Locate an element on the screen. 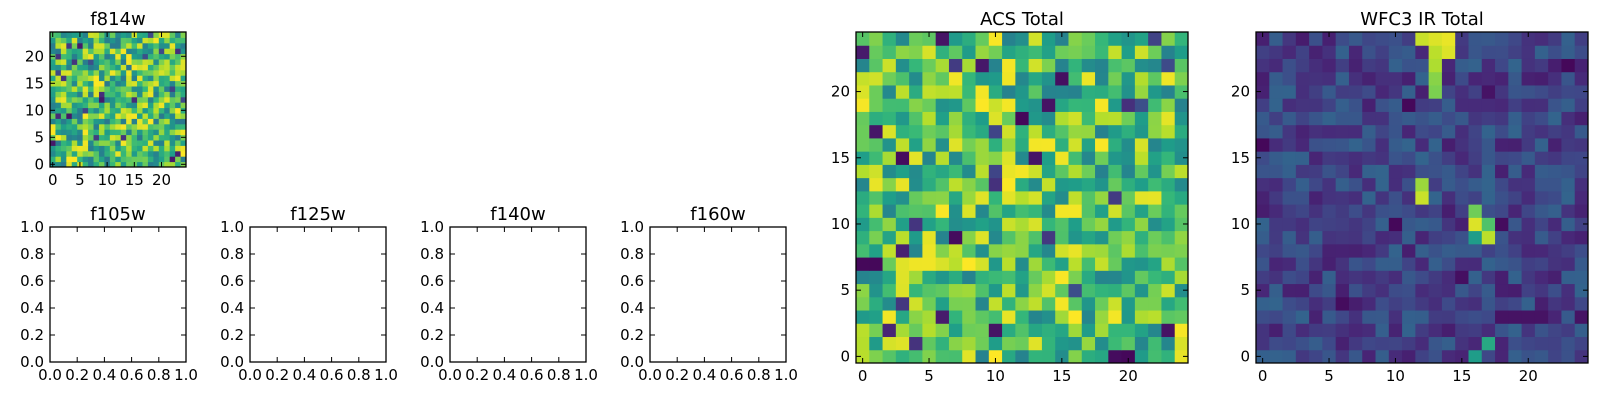 The height and width of the screenshot is (400, 1600). x-tick-label: 20 is located at coordinates (1528, 376).